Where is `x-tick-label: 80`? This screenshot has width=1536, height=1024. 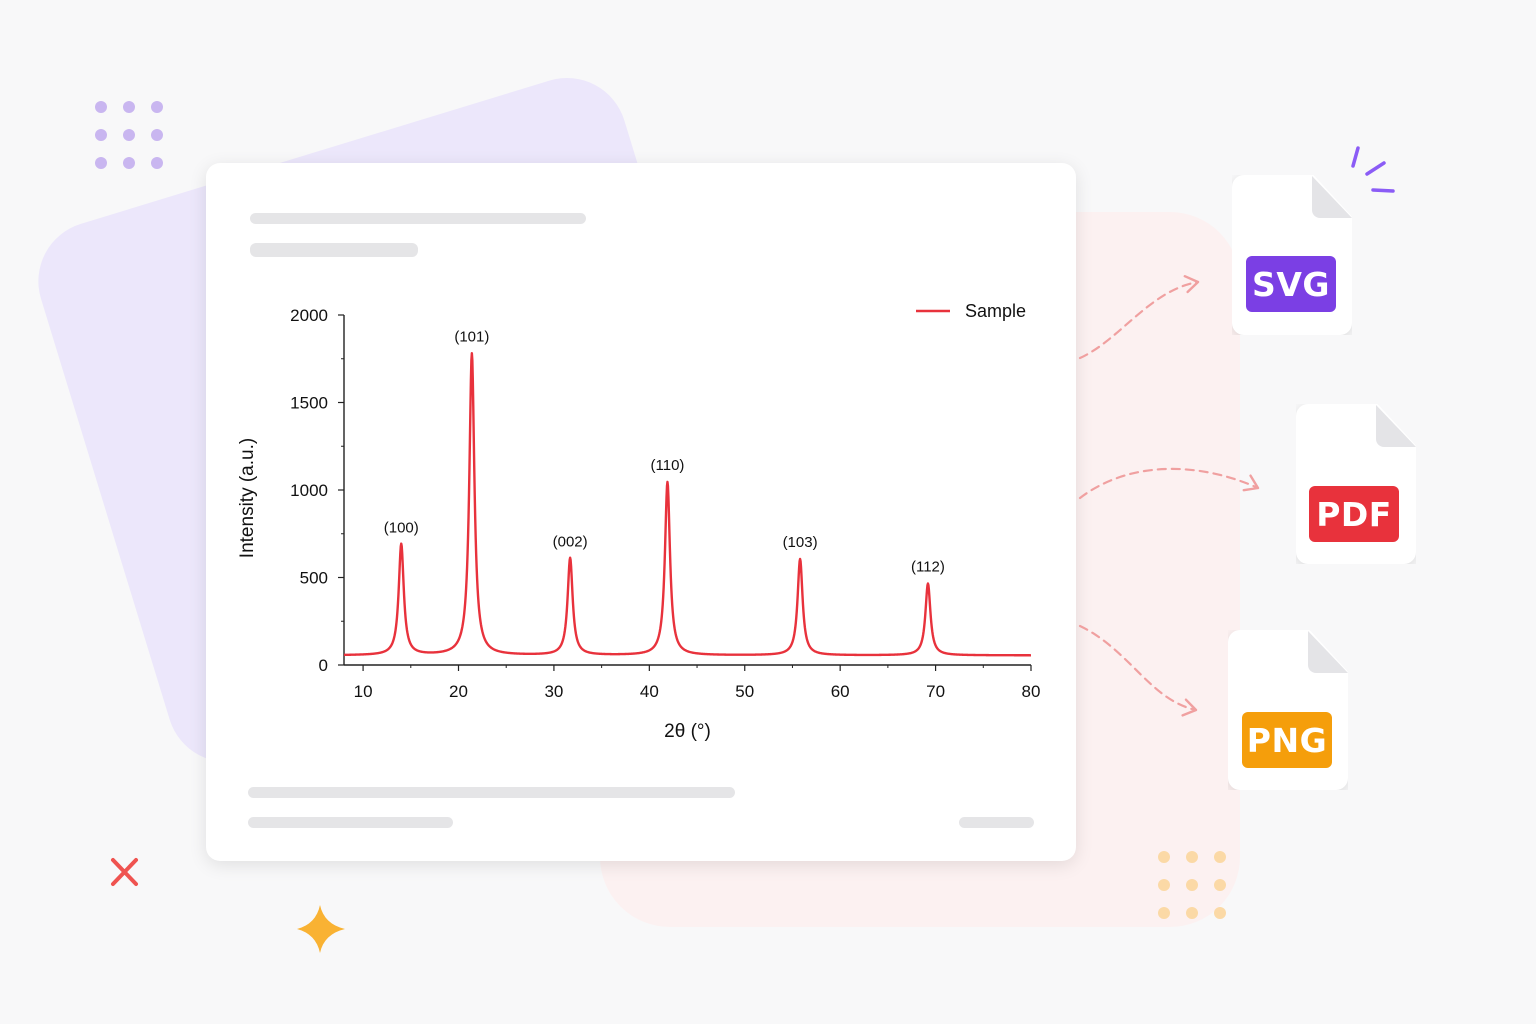 x-tick-label: 80 is located at coordinates (1031, 691).